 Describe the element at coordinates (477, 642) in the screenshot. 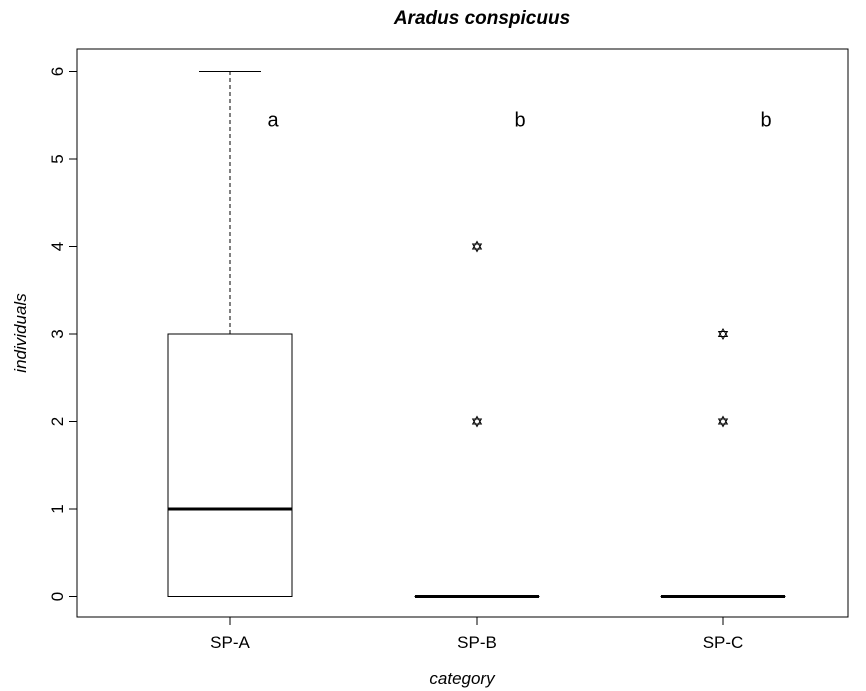

I see `x-tick-label: SP-B` at that location.